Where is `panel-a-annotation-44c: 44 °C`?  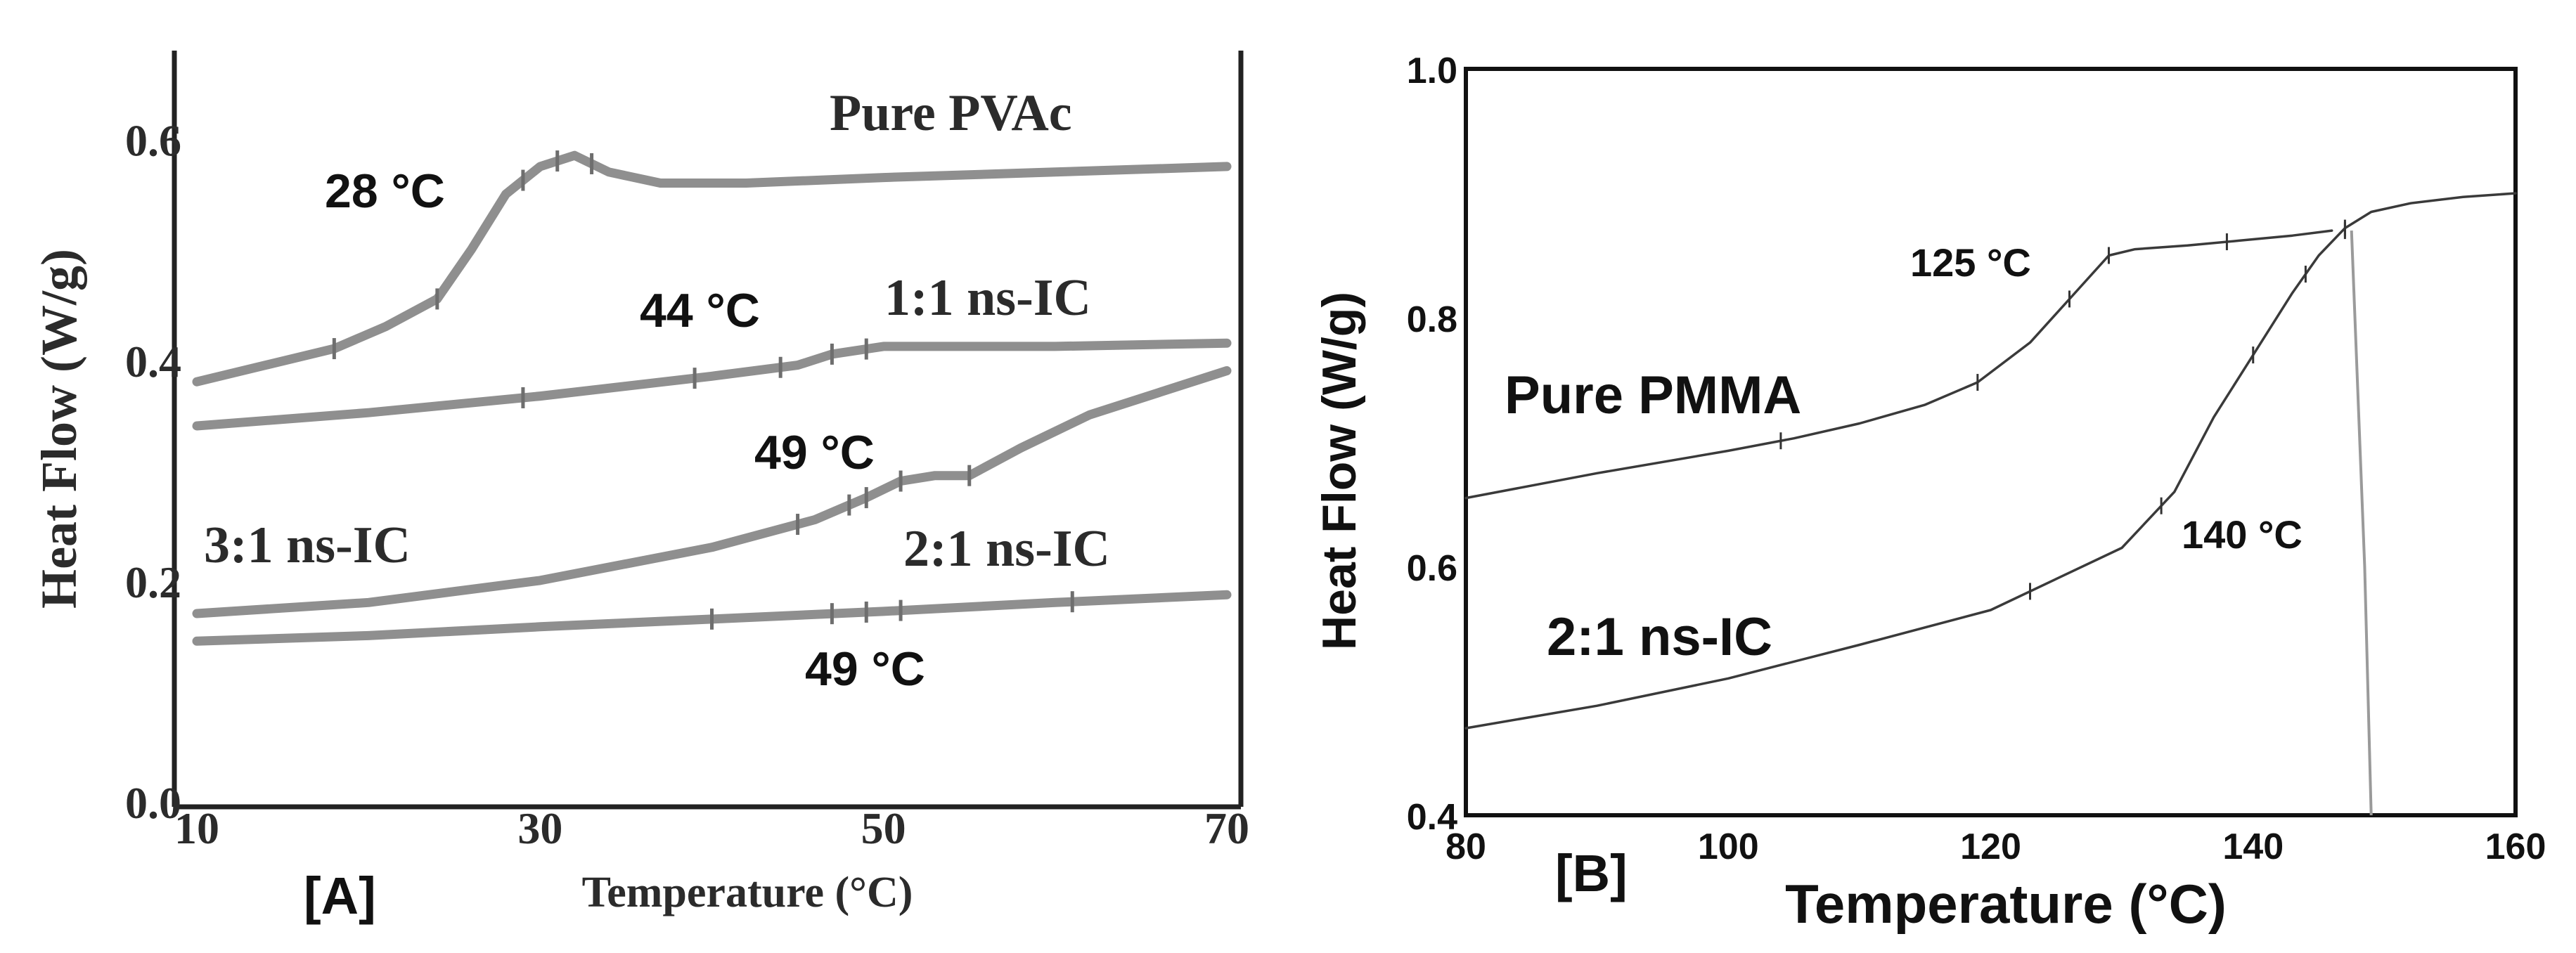
panel-a-annotation-44c: 44 °C is located at coordinates (700, 310).